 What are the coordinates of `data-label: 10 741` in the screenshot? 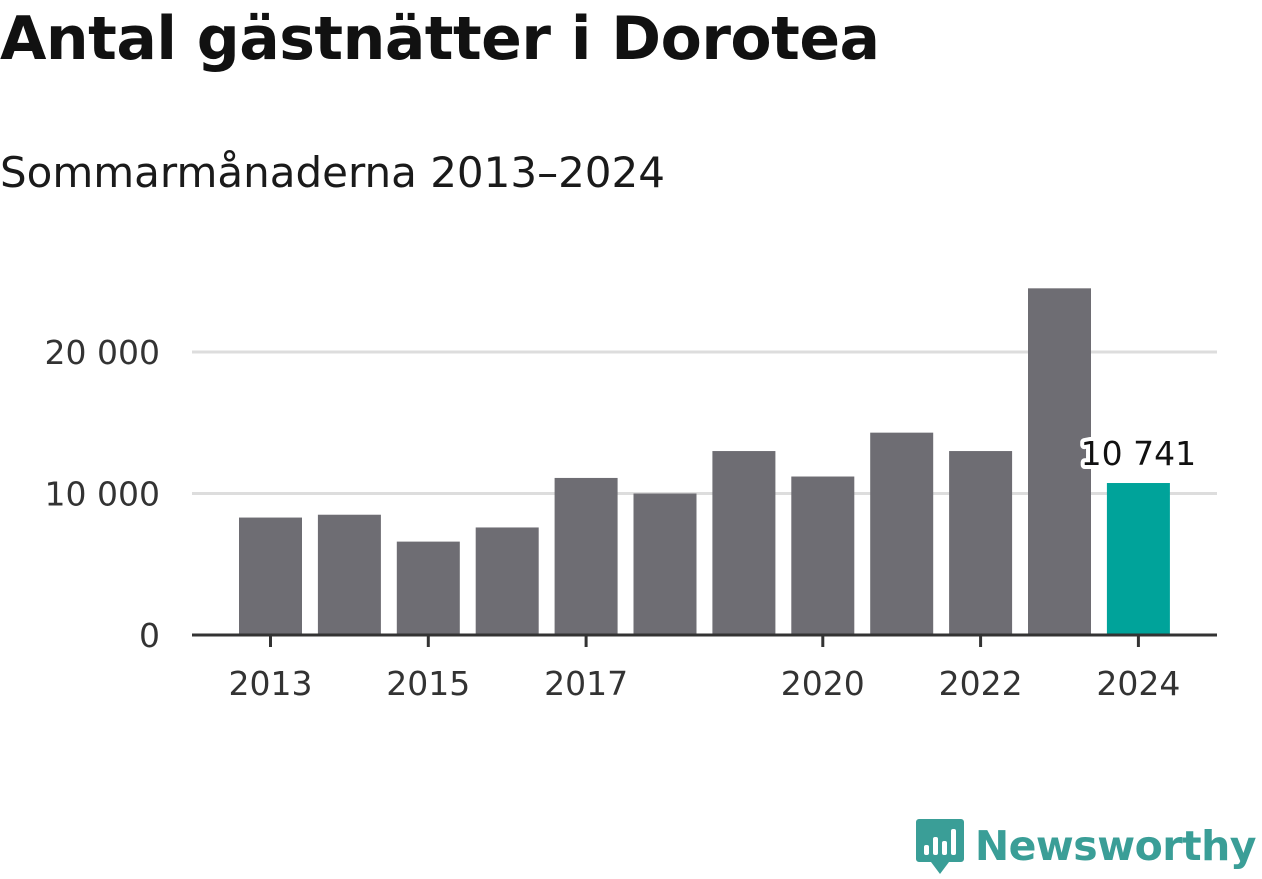 It's located at (1138, 453).